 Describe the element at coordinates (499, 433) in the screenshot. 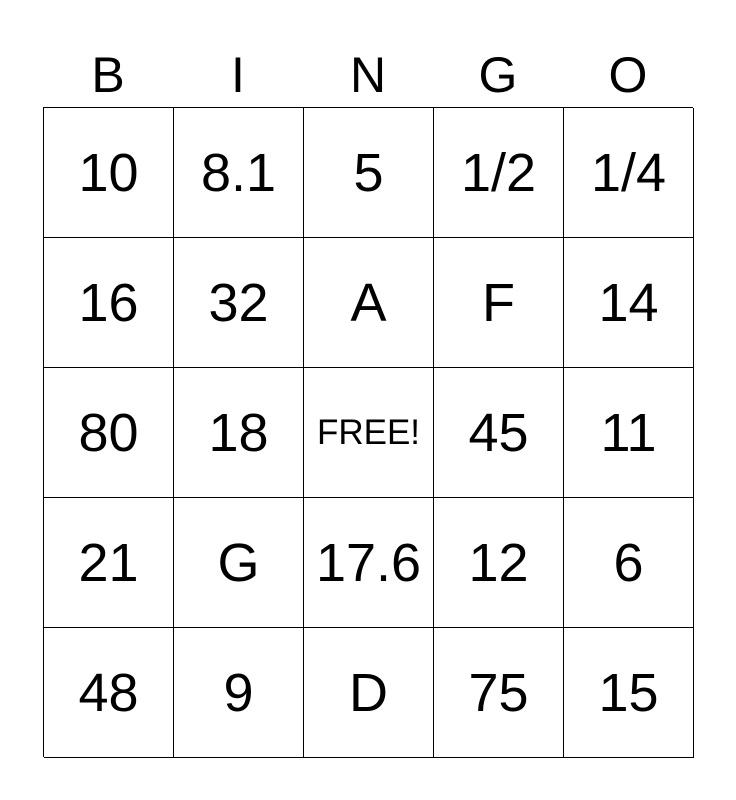

I see `bingo-cell: 45` at that location.